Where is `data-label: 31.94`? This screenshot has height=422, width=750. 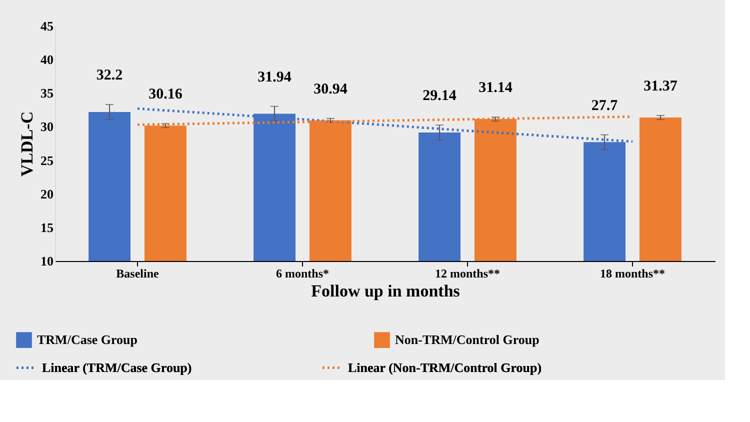
data-label: 31.94 is located at coordinates (275, 77).